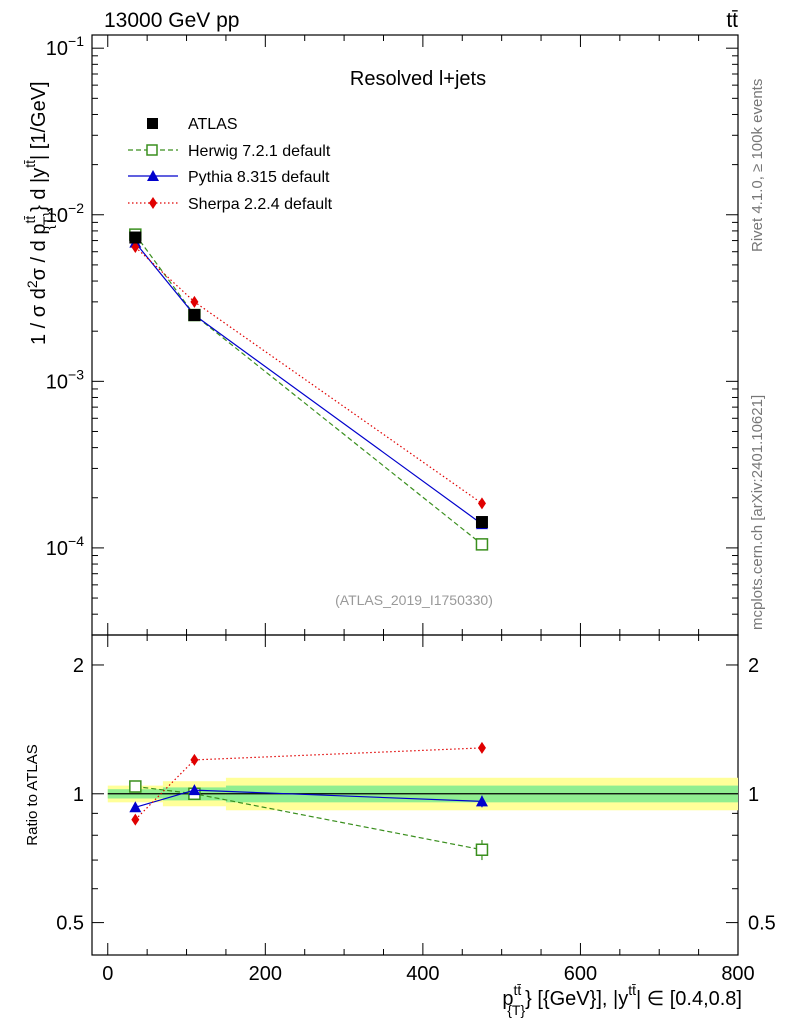 The width and height of the screenshot is (786, 1024). Describe the element at coordinates (32, 794) in the screenshot. I see `ratio-y-axis-label: Ratio to ATLAS` at that location.